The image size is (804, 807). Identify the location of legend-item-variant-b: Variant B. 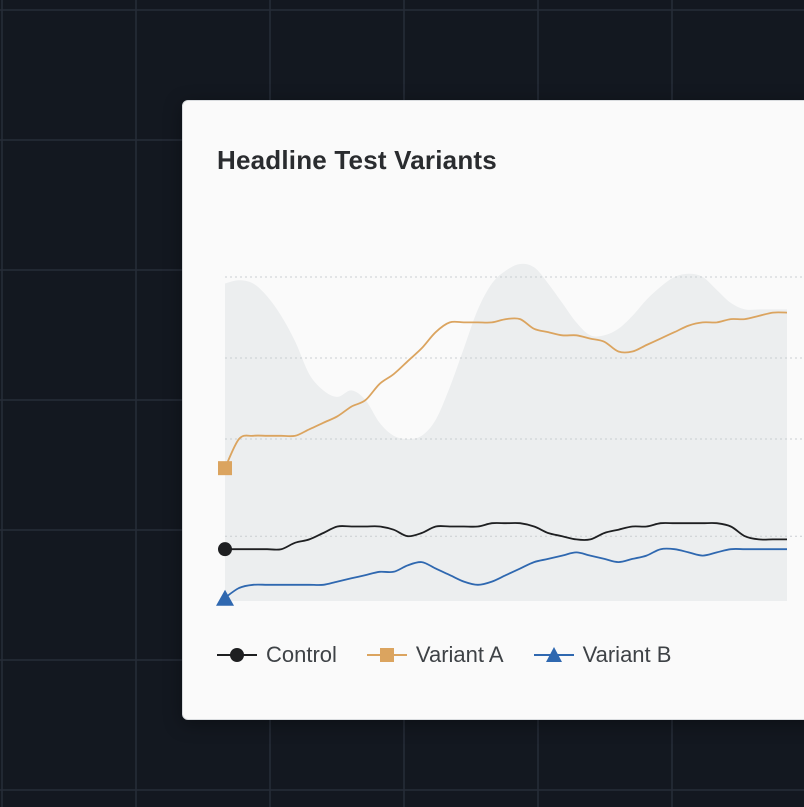
(602, 655).